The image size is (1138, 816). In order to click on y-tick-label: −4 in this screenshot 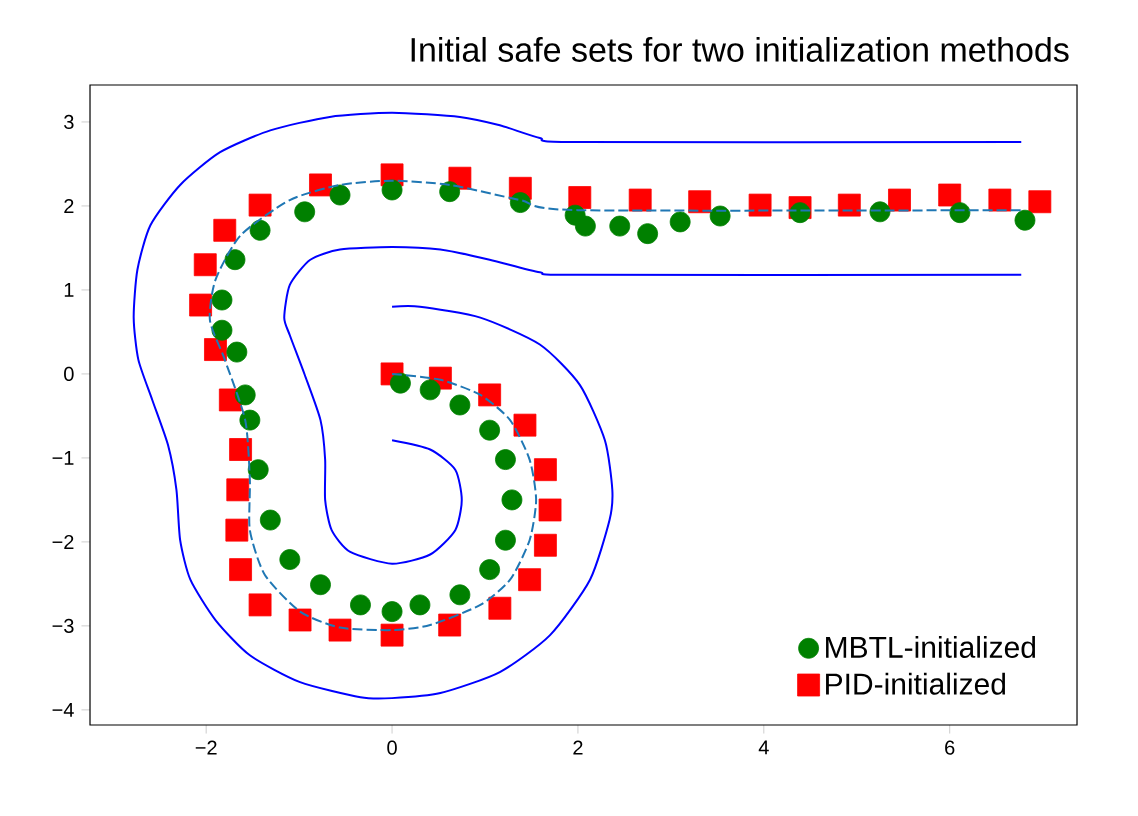, I will do `click(63, 709)`.